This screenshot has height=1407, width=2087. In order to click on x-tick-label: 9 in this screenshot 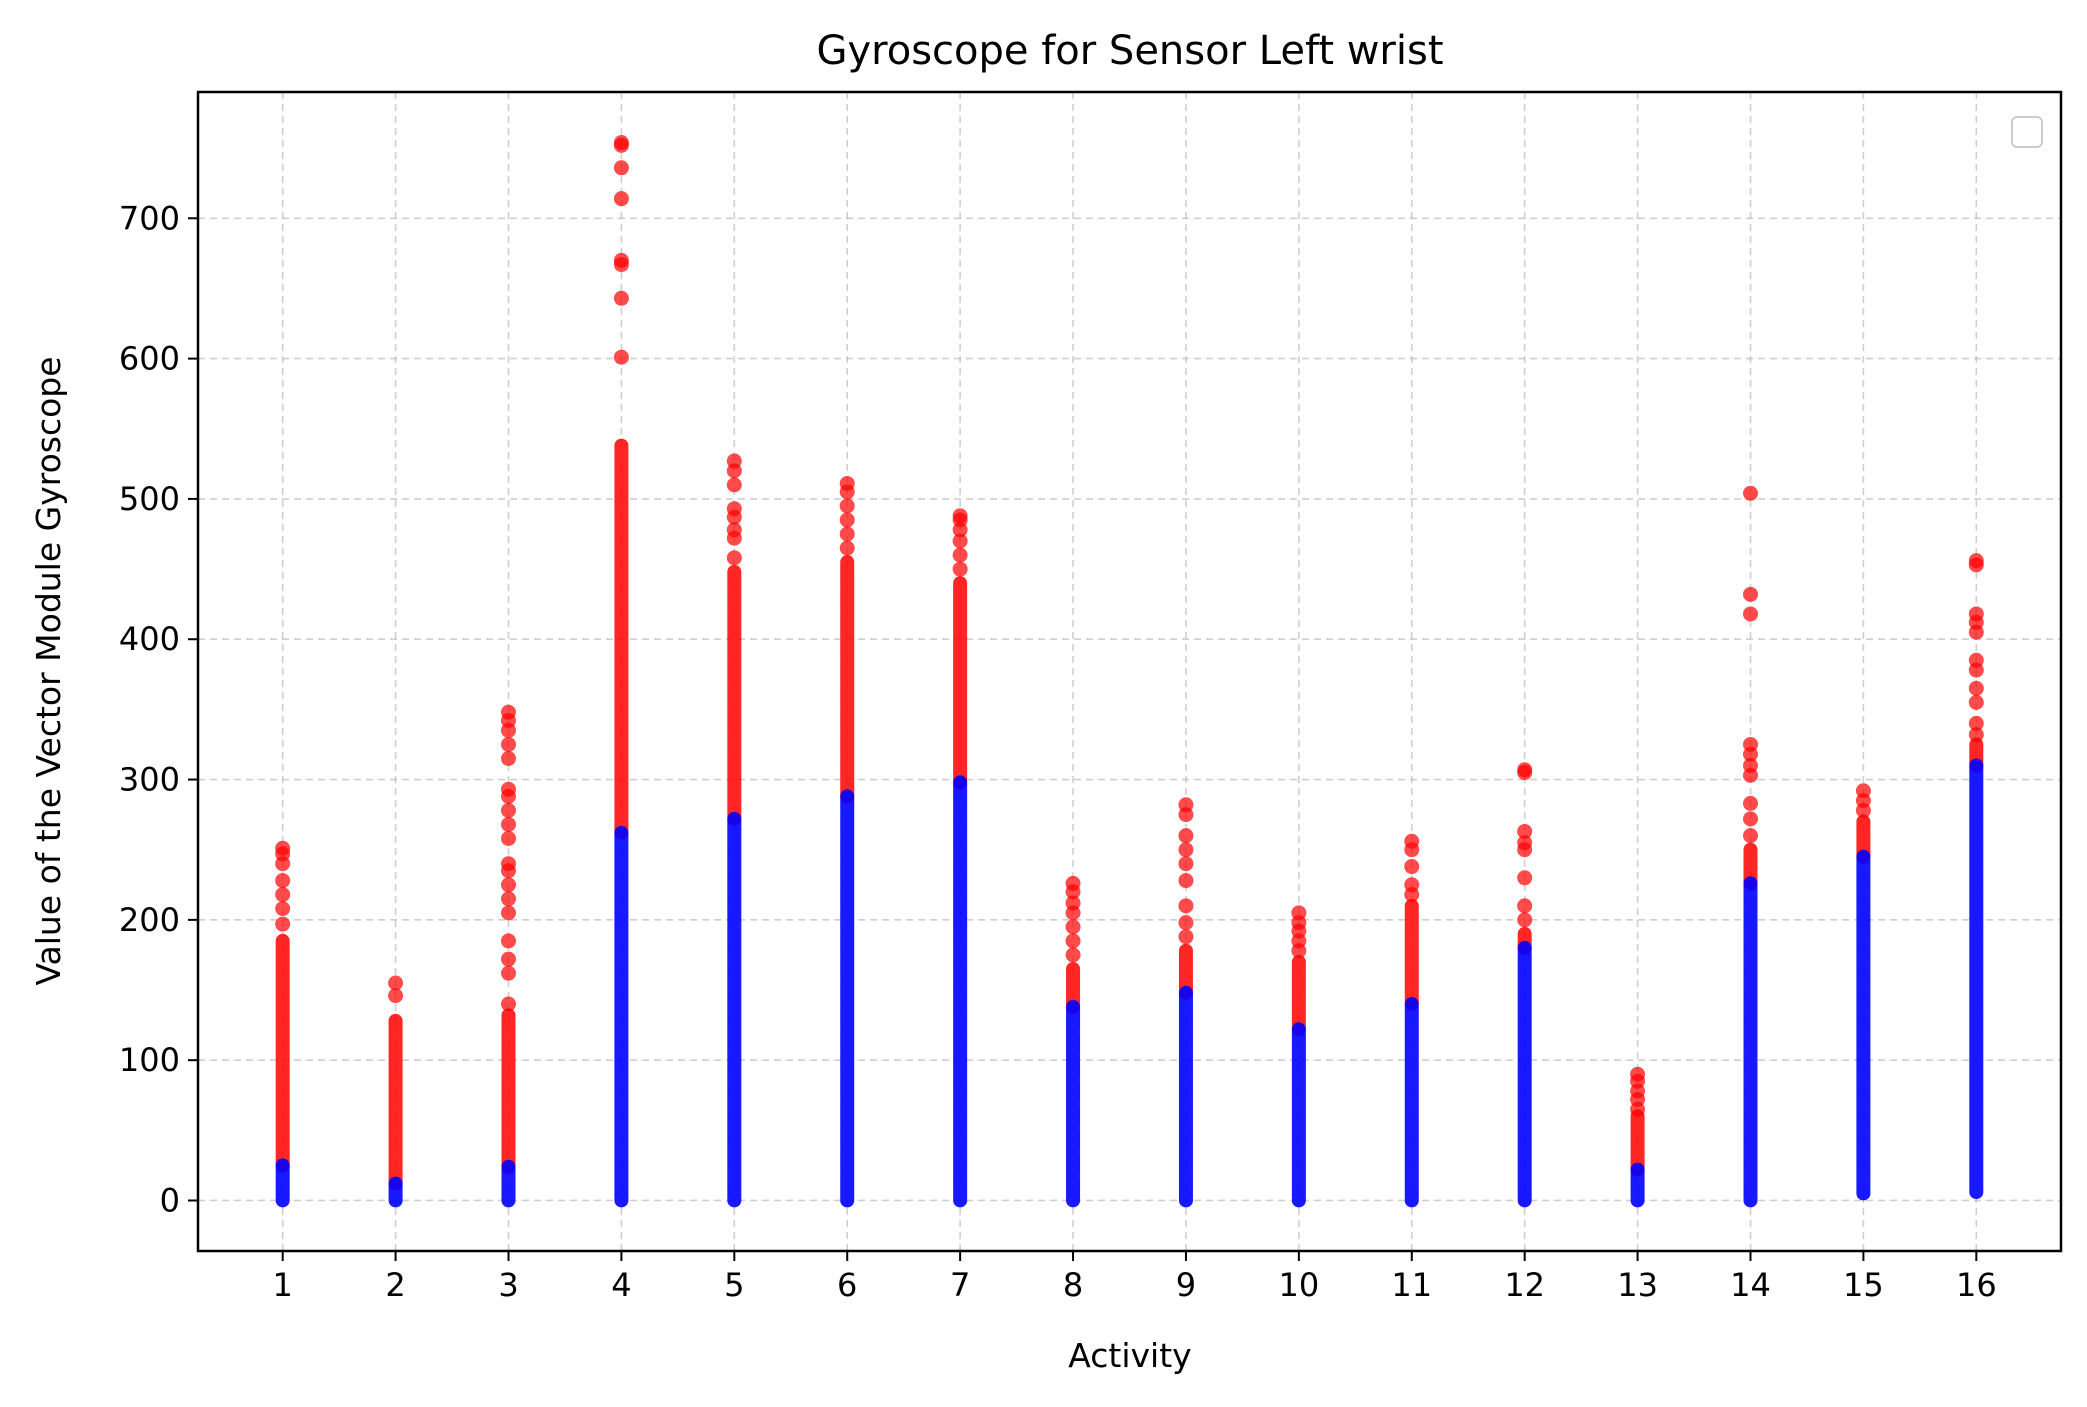, I will do `click(1186, 1285)`.